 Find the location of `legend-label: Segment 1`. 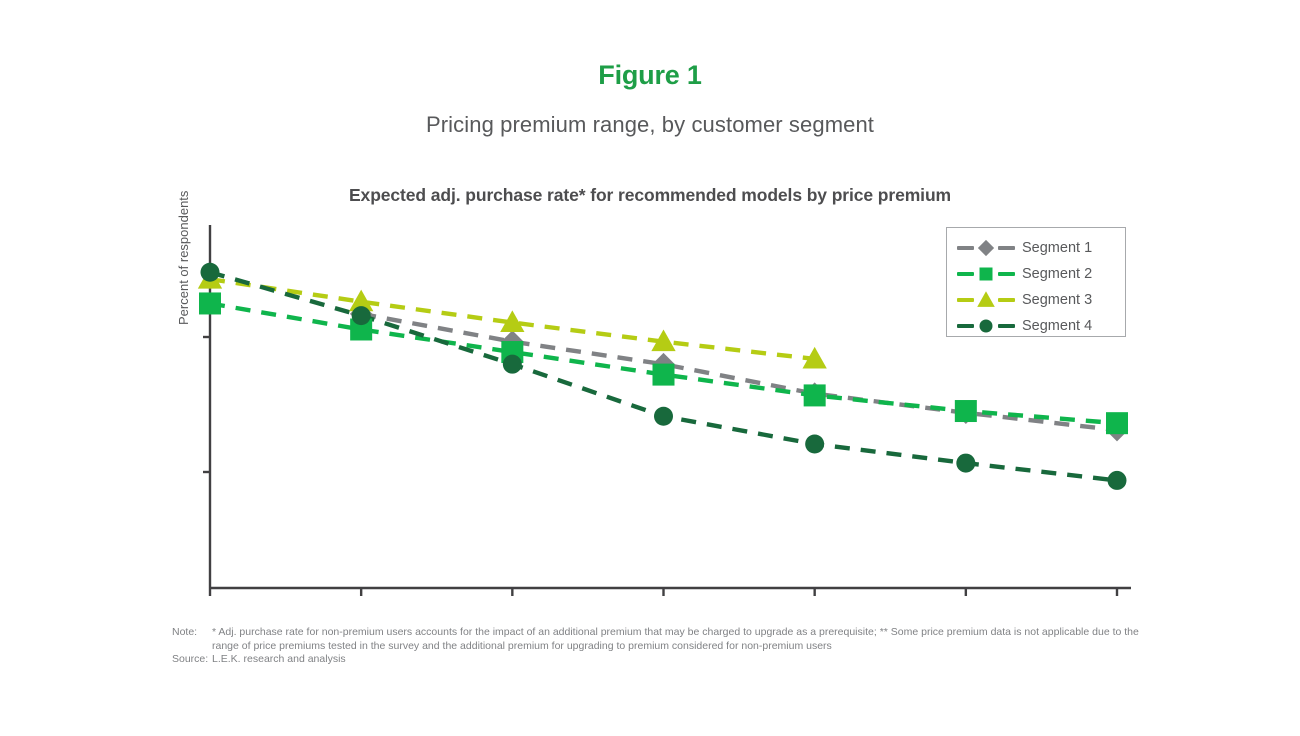

legend-label: Segment 1 is located at coordinates (1057, 248).